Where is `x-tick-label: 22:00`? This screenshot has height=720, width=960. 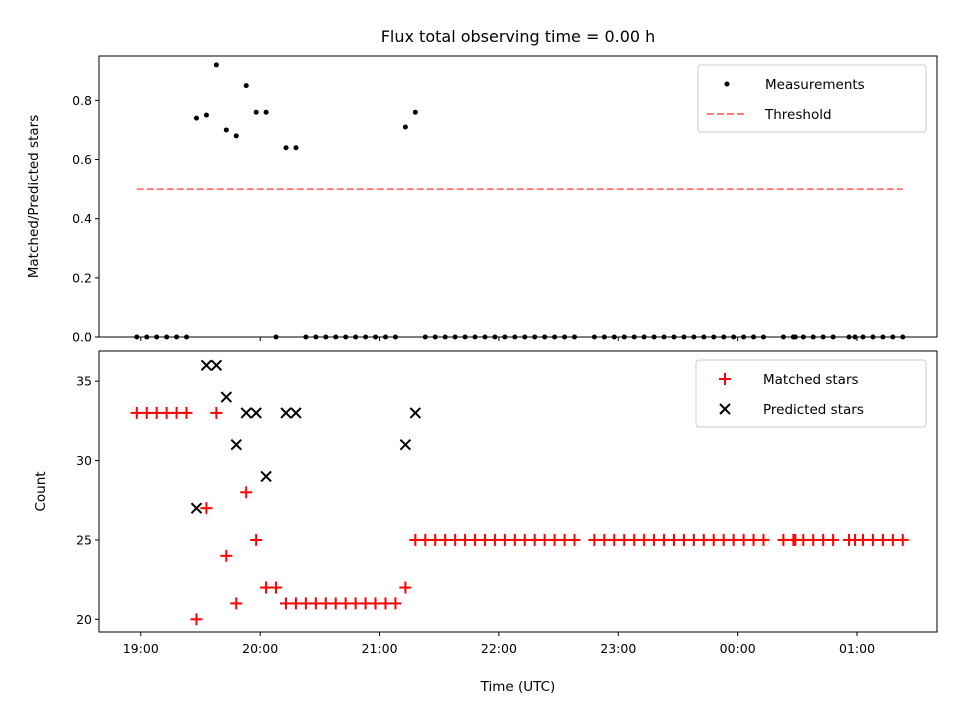 x-tick-label: 22:00 is located at coordinates (499, 648).